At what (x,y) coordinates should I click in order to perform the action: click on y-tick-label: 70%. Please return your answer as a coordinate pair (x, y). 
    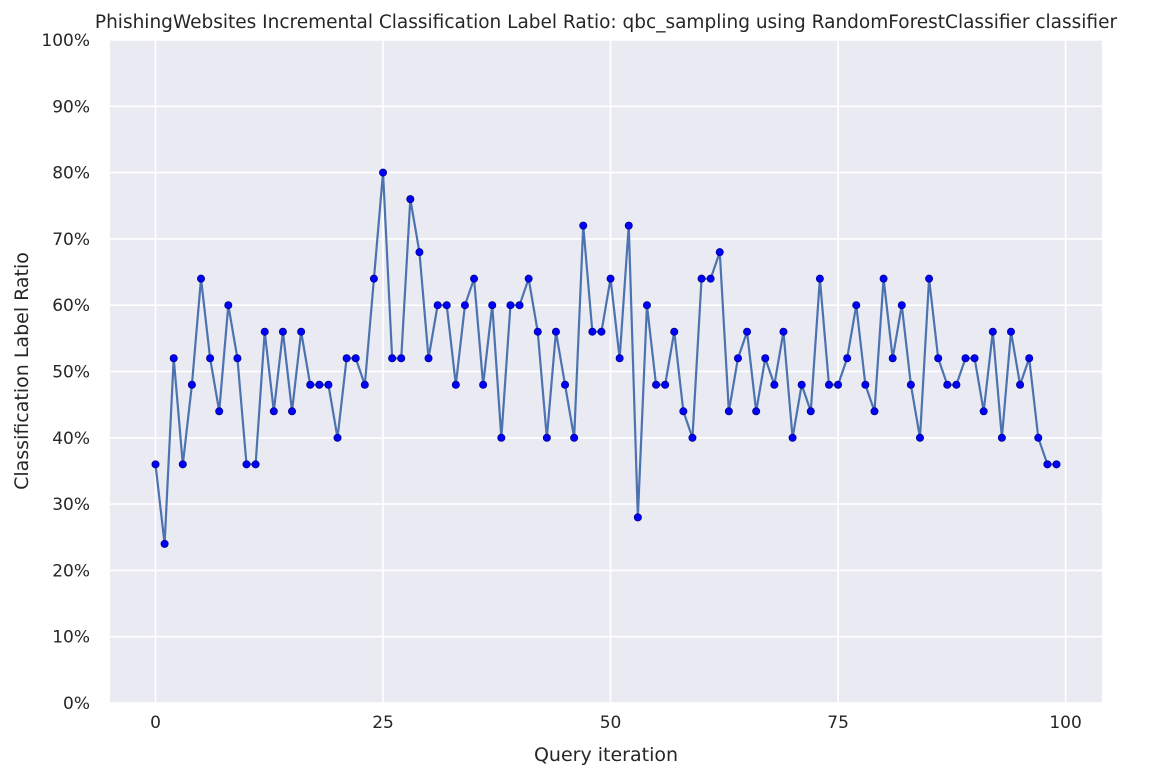
    Looking at the image, I should click on (71, 240).